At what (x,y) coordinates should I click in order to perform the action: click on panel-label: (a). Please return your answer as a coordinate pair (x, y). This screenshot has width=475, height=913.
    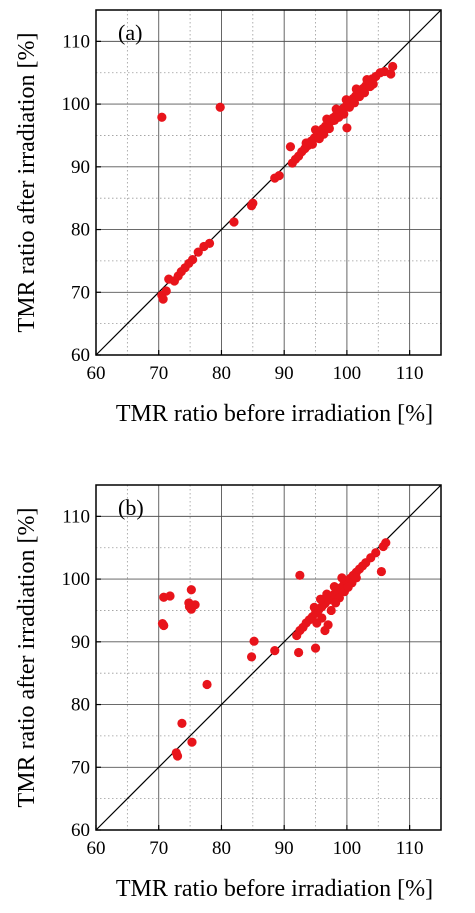
    Looking at the image, I should click on (130, 32).